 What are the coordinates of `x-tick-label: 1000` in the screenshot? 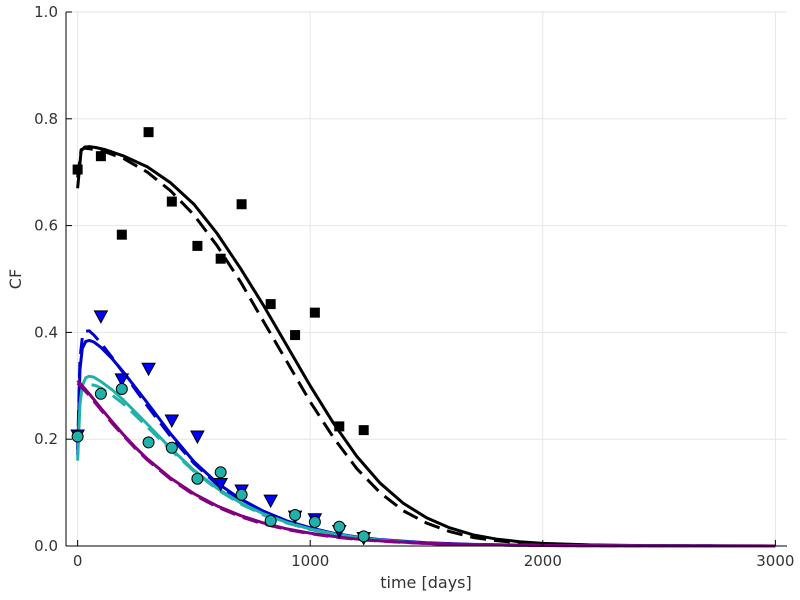 It's located at (310, 561).